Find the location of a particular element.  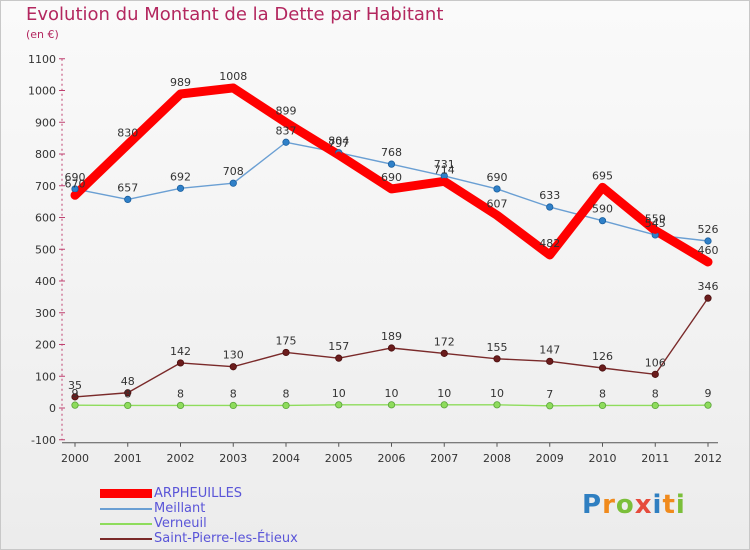

data-label: 526 is located at coordinates (708, 229).